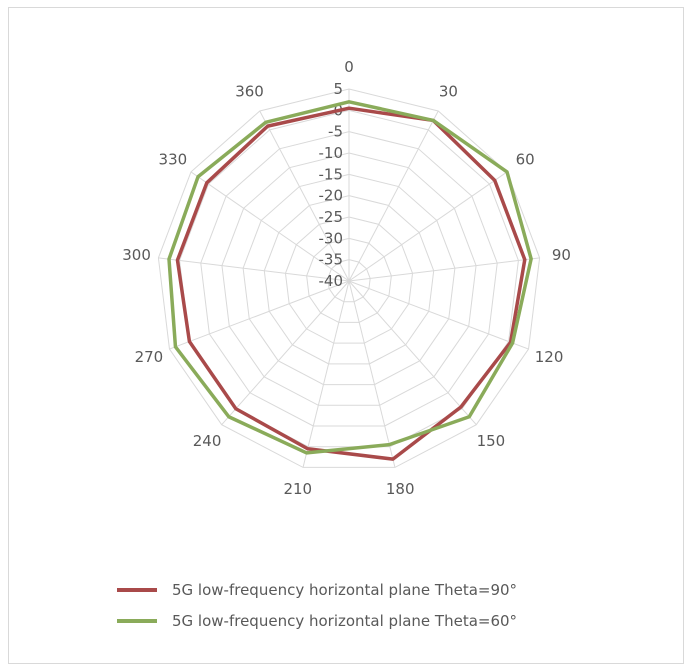  Describe the element at coordinates (338, 89) in the screenshot. I see `radial-tick-label: 5` at that location.